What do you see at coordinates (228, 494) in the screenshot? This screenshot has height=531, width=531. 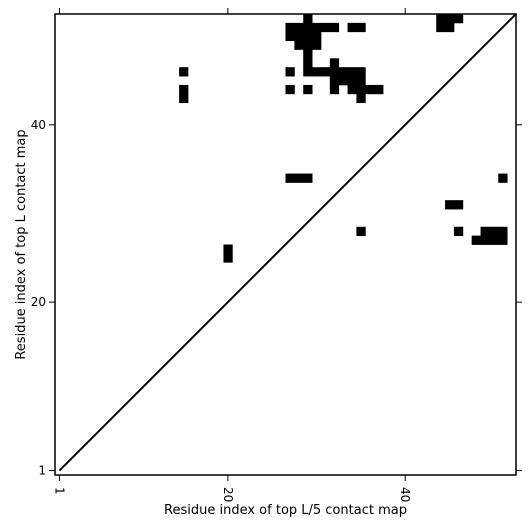 I see `x-tick-label: 20` at bounding box center [228, 494].